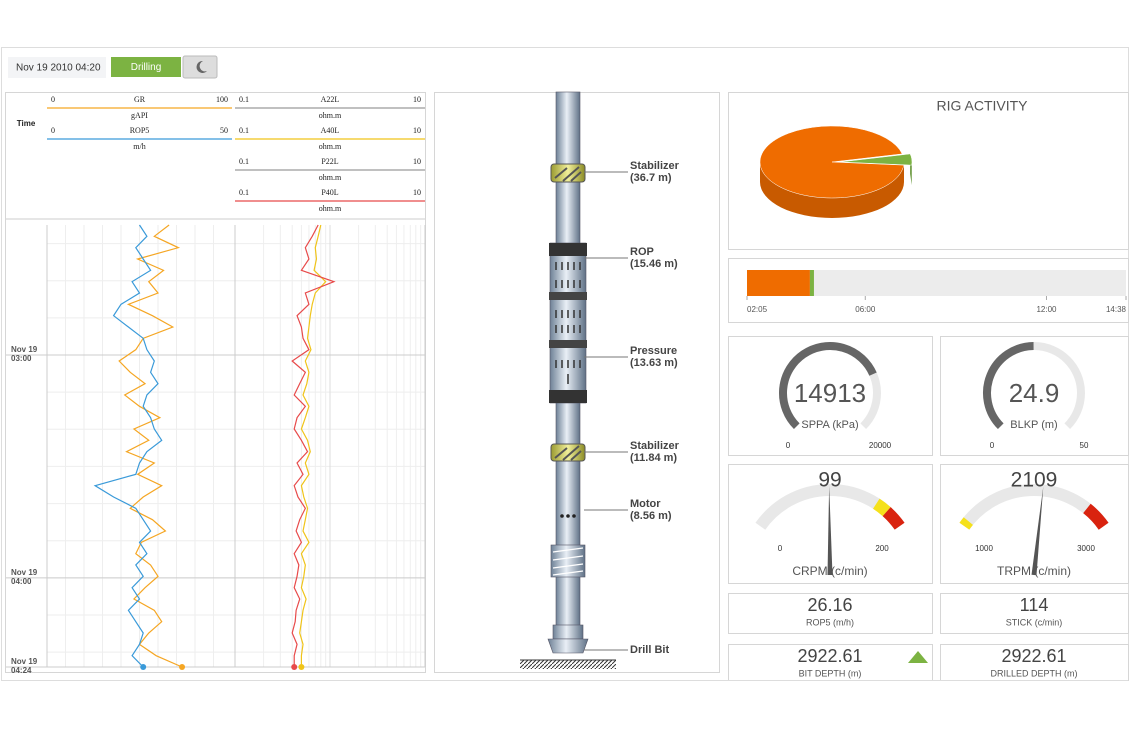  I want to click on component-offset: (36.7 m), so click(651, 178).